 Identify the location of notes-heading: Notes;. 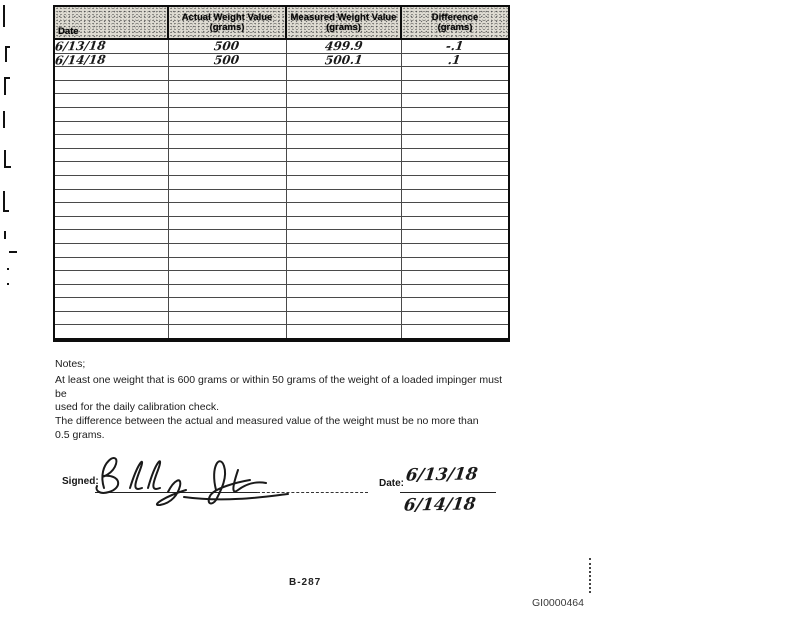
(70, 364).